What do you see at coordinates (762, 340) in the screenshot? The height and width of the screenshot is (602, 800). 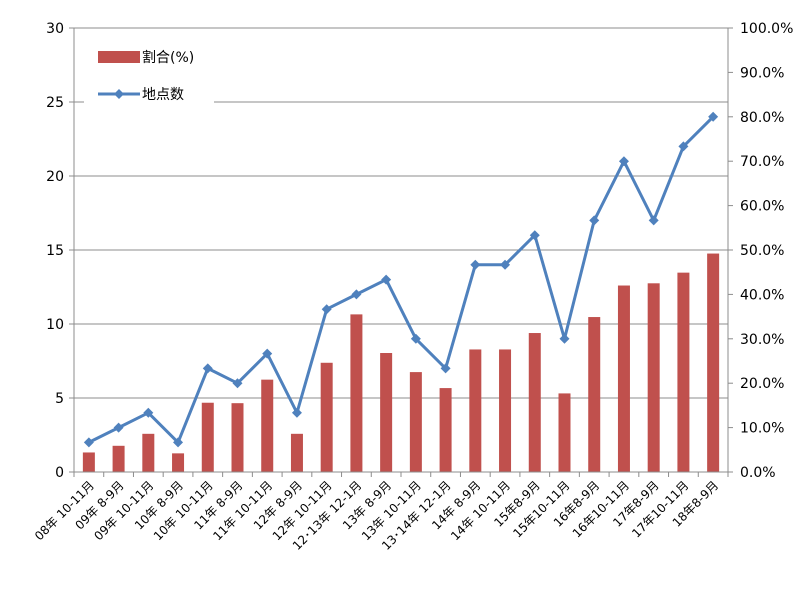 I see `y-right-tick-label: 30.0%` at bounding box center [762, 340].